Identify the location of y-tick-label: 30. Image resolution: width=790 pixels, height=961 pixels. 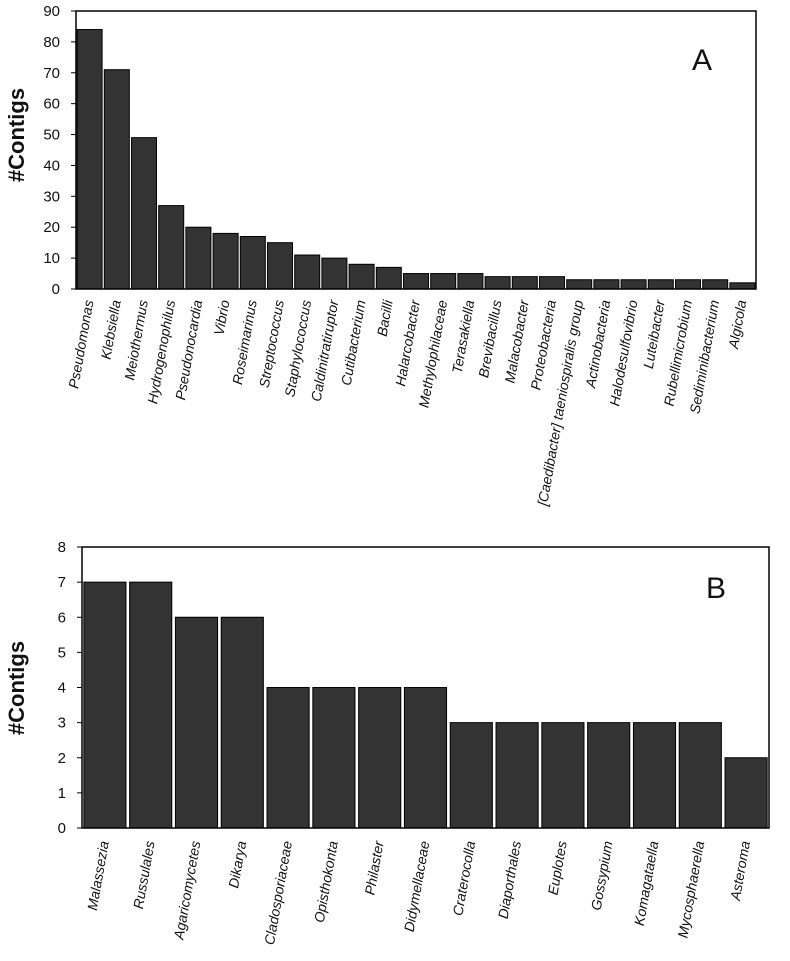
(51, 196).